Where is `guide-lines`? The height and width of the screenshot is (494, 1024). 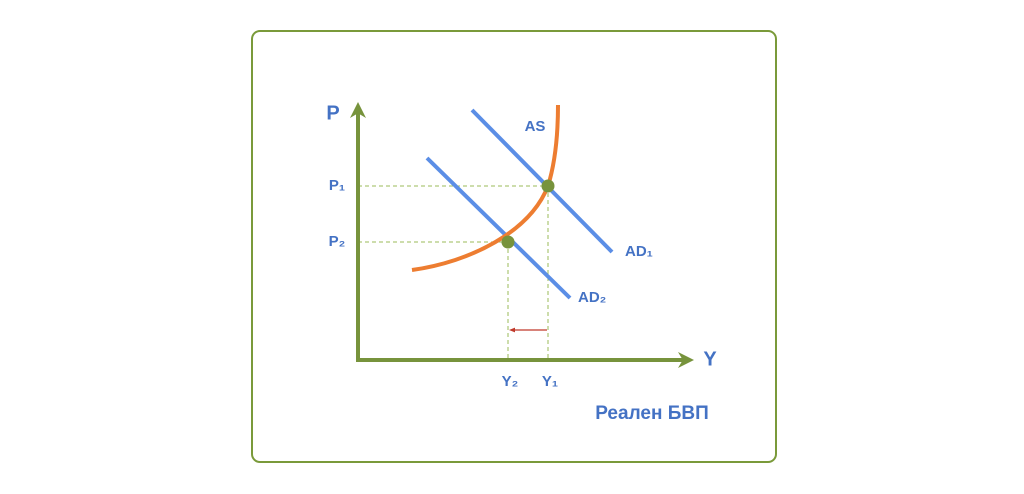
guide-lines is located at coordinates (453, 272).